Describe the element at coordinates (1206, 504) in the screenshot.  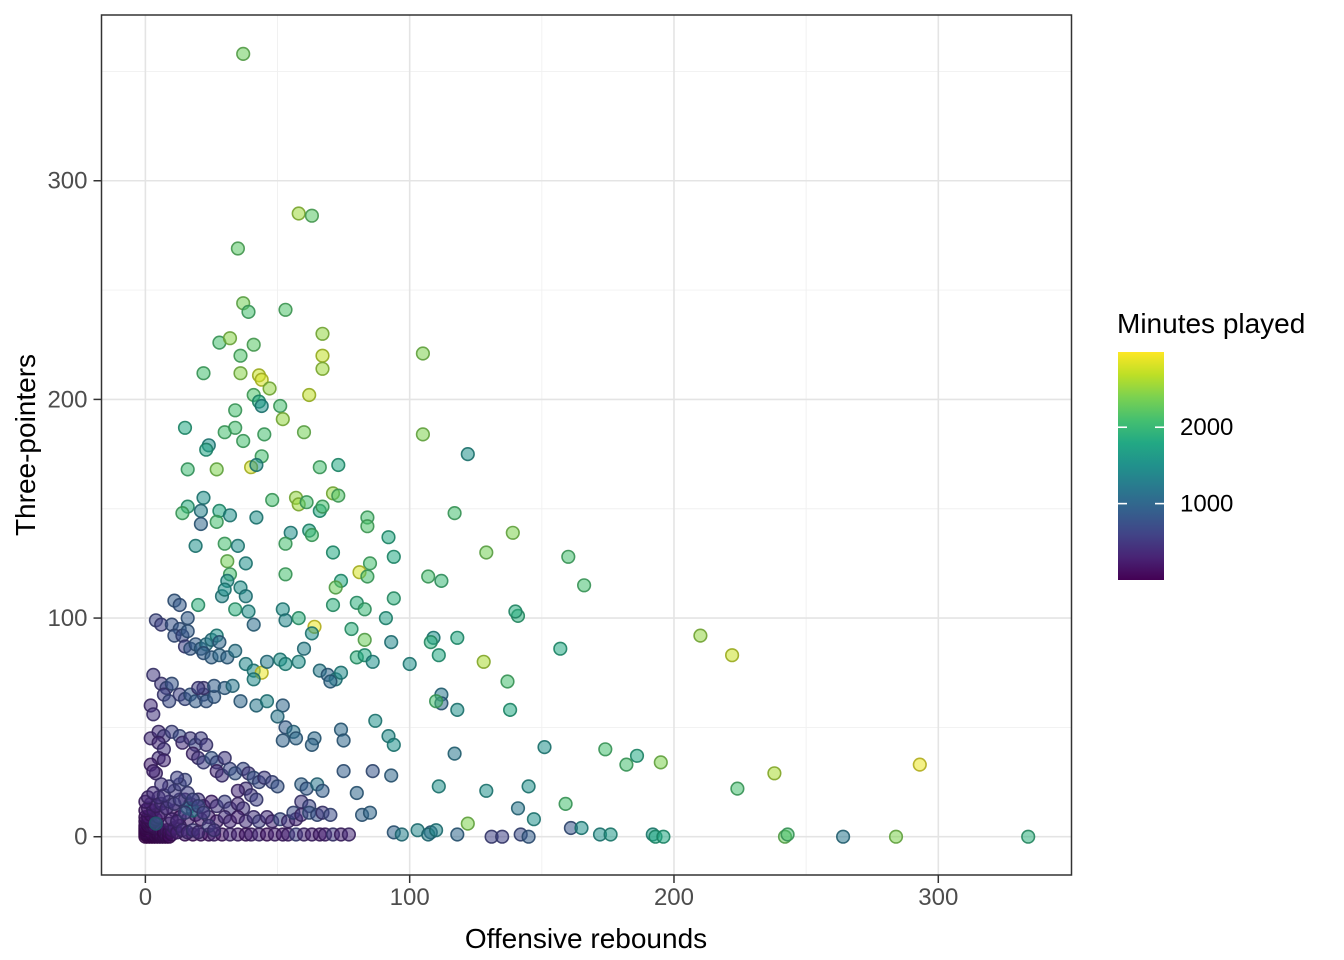
I see `legend-tick-label: 1000` at that location.